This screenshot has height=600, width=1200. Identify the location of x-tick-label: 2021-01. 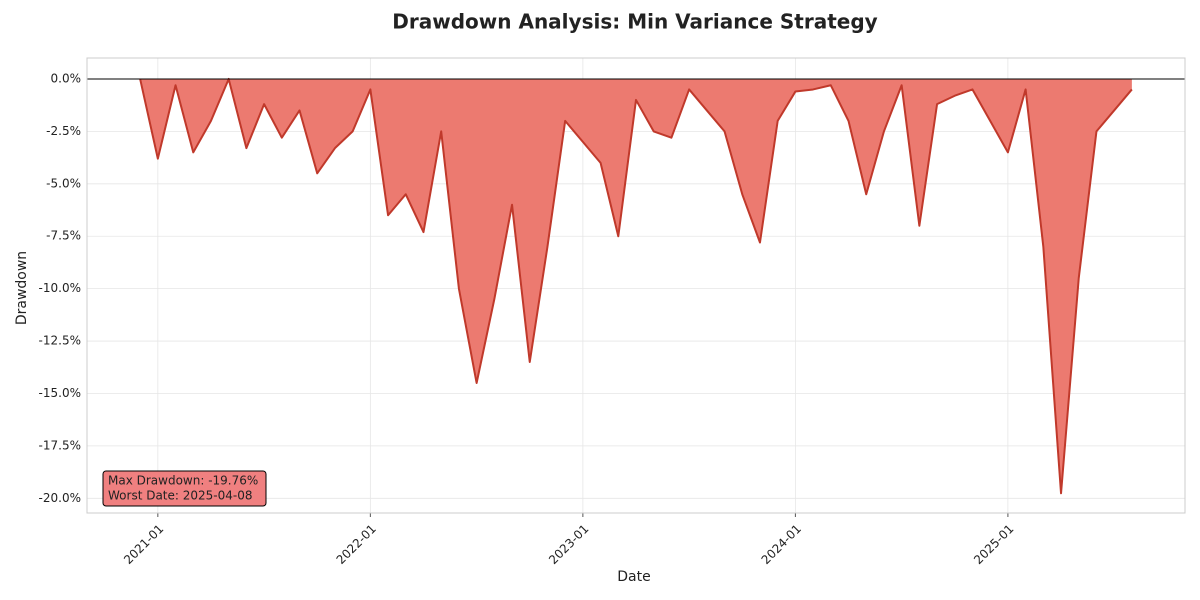
(143, 544).